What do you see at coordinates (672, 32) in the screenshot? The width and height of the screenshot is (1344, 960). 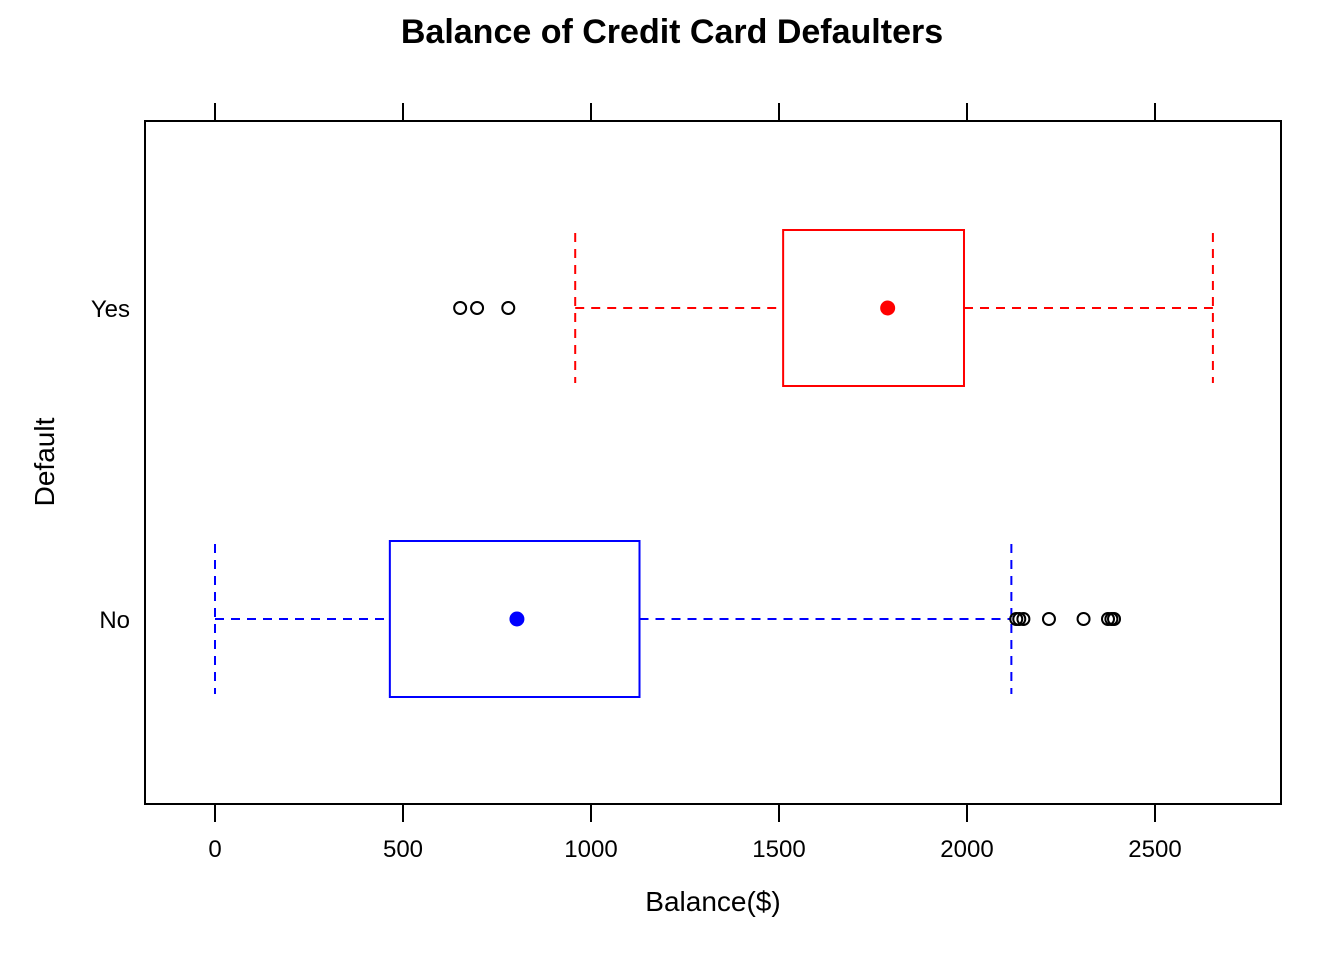 I see `chart-title: Balance of Credit Card Defaulters` at bounding box center [672, 32].